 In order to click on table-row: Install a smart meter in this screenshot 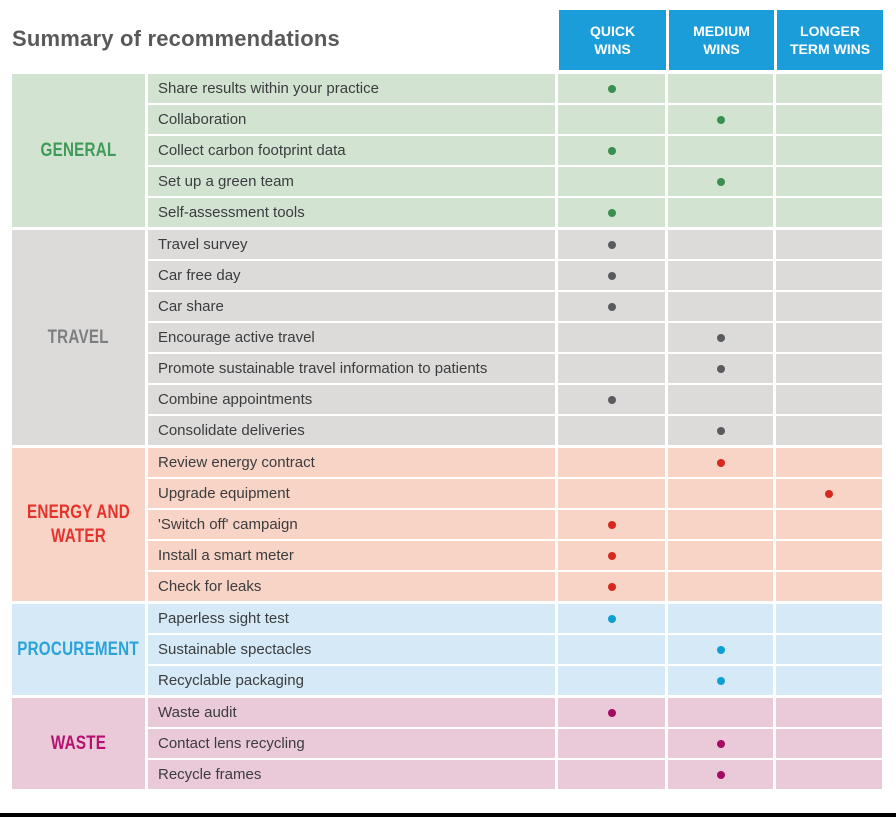, I will do `click(515, 555)`.